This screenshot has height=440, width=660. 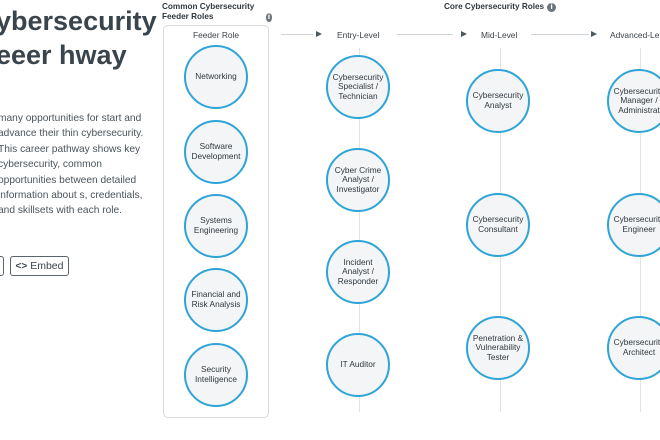 I want to click on role-node-cybersecurity-architect: Cybersecurity Architect, so click(x=633, y=348).